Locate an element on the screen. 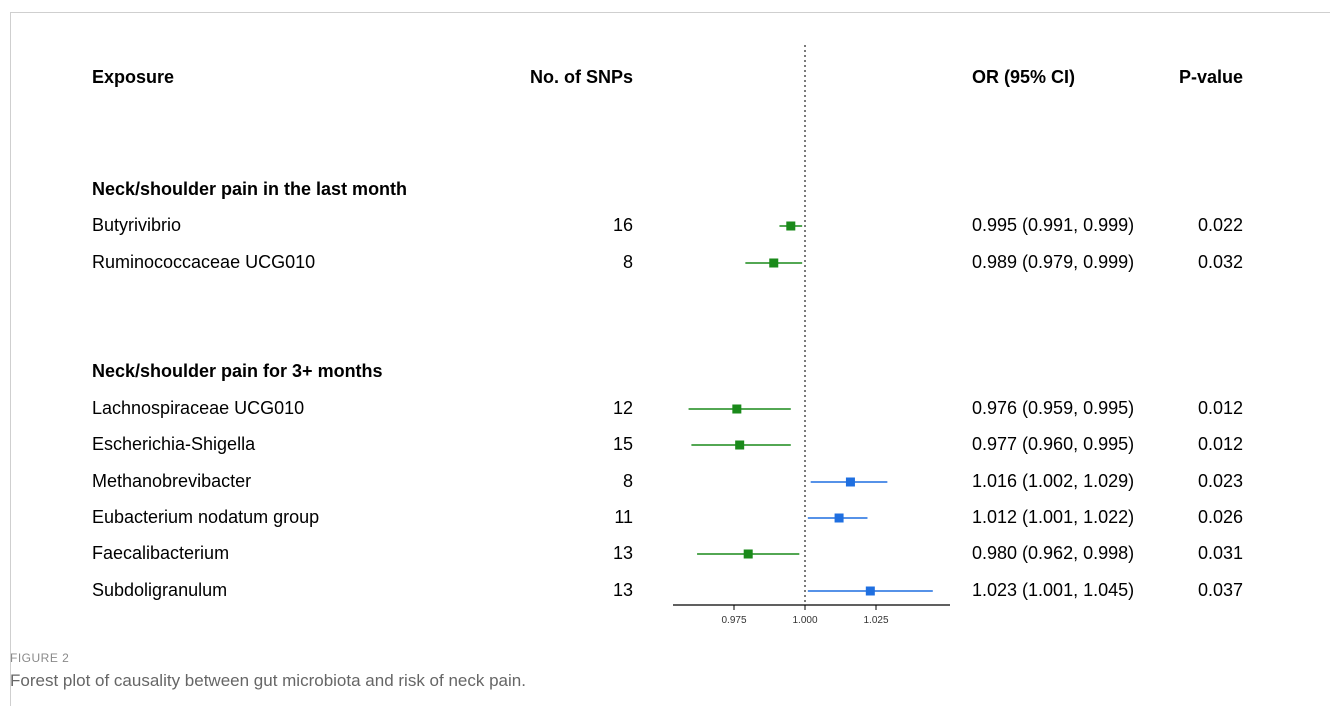 The height and width of the screenshot is (706, 1330). header-pvalue: P-value is located at coordinates (1210, 77).